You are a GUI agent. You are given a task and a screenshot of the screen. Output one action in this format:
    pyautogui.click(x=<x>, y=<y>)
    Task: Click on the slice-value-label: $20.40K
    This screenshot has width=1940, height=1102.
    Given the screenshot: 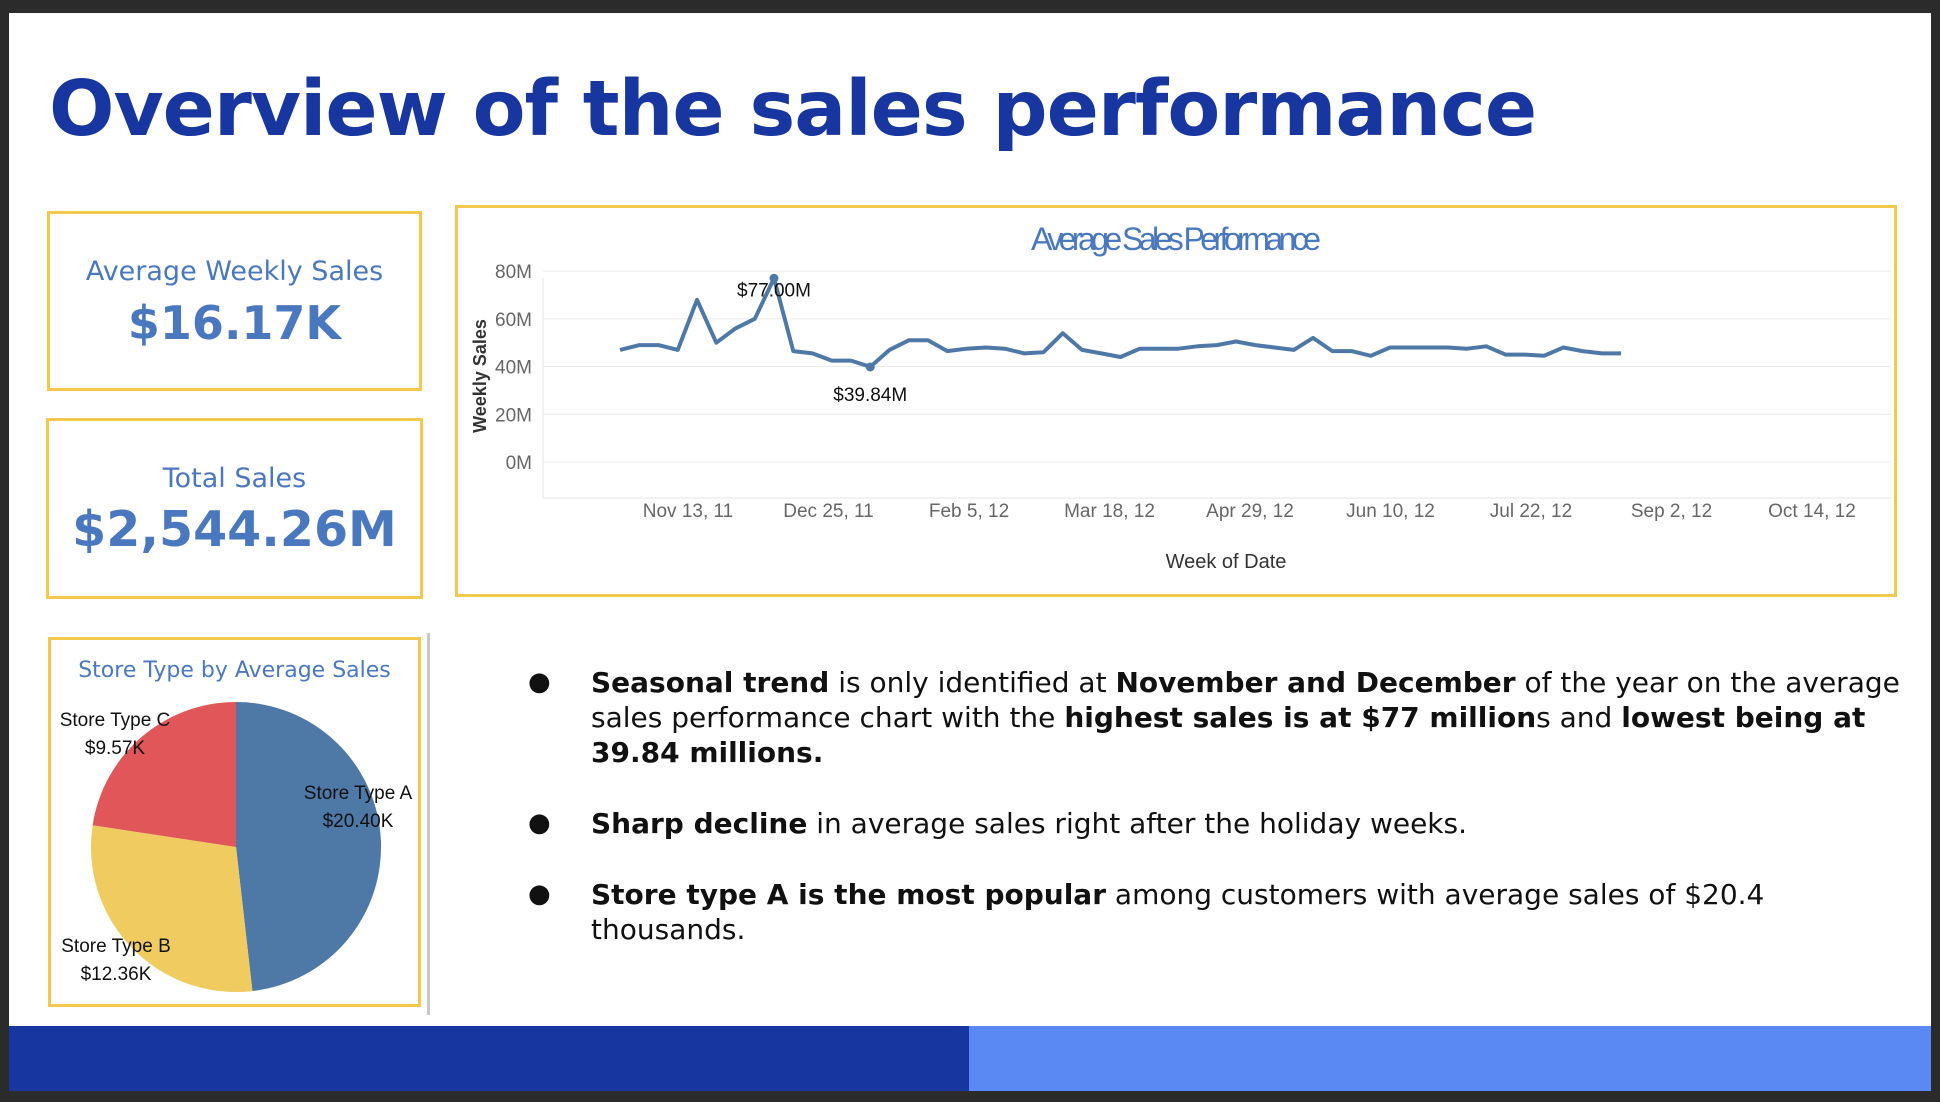 What is the action you would take?
    pyautogui.click(x=358, y=821)
    